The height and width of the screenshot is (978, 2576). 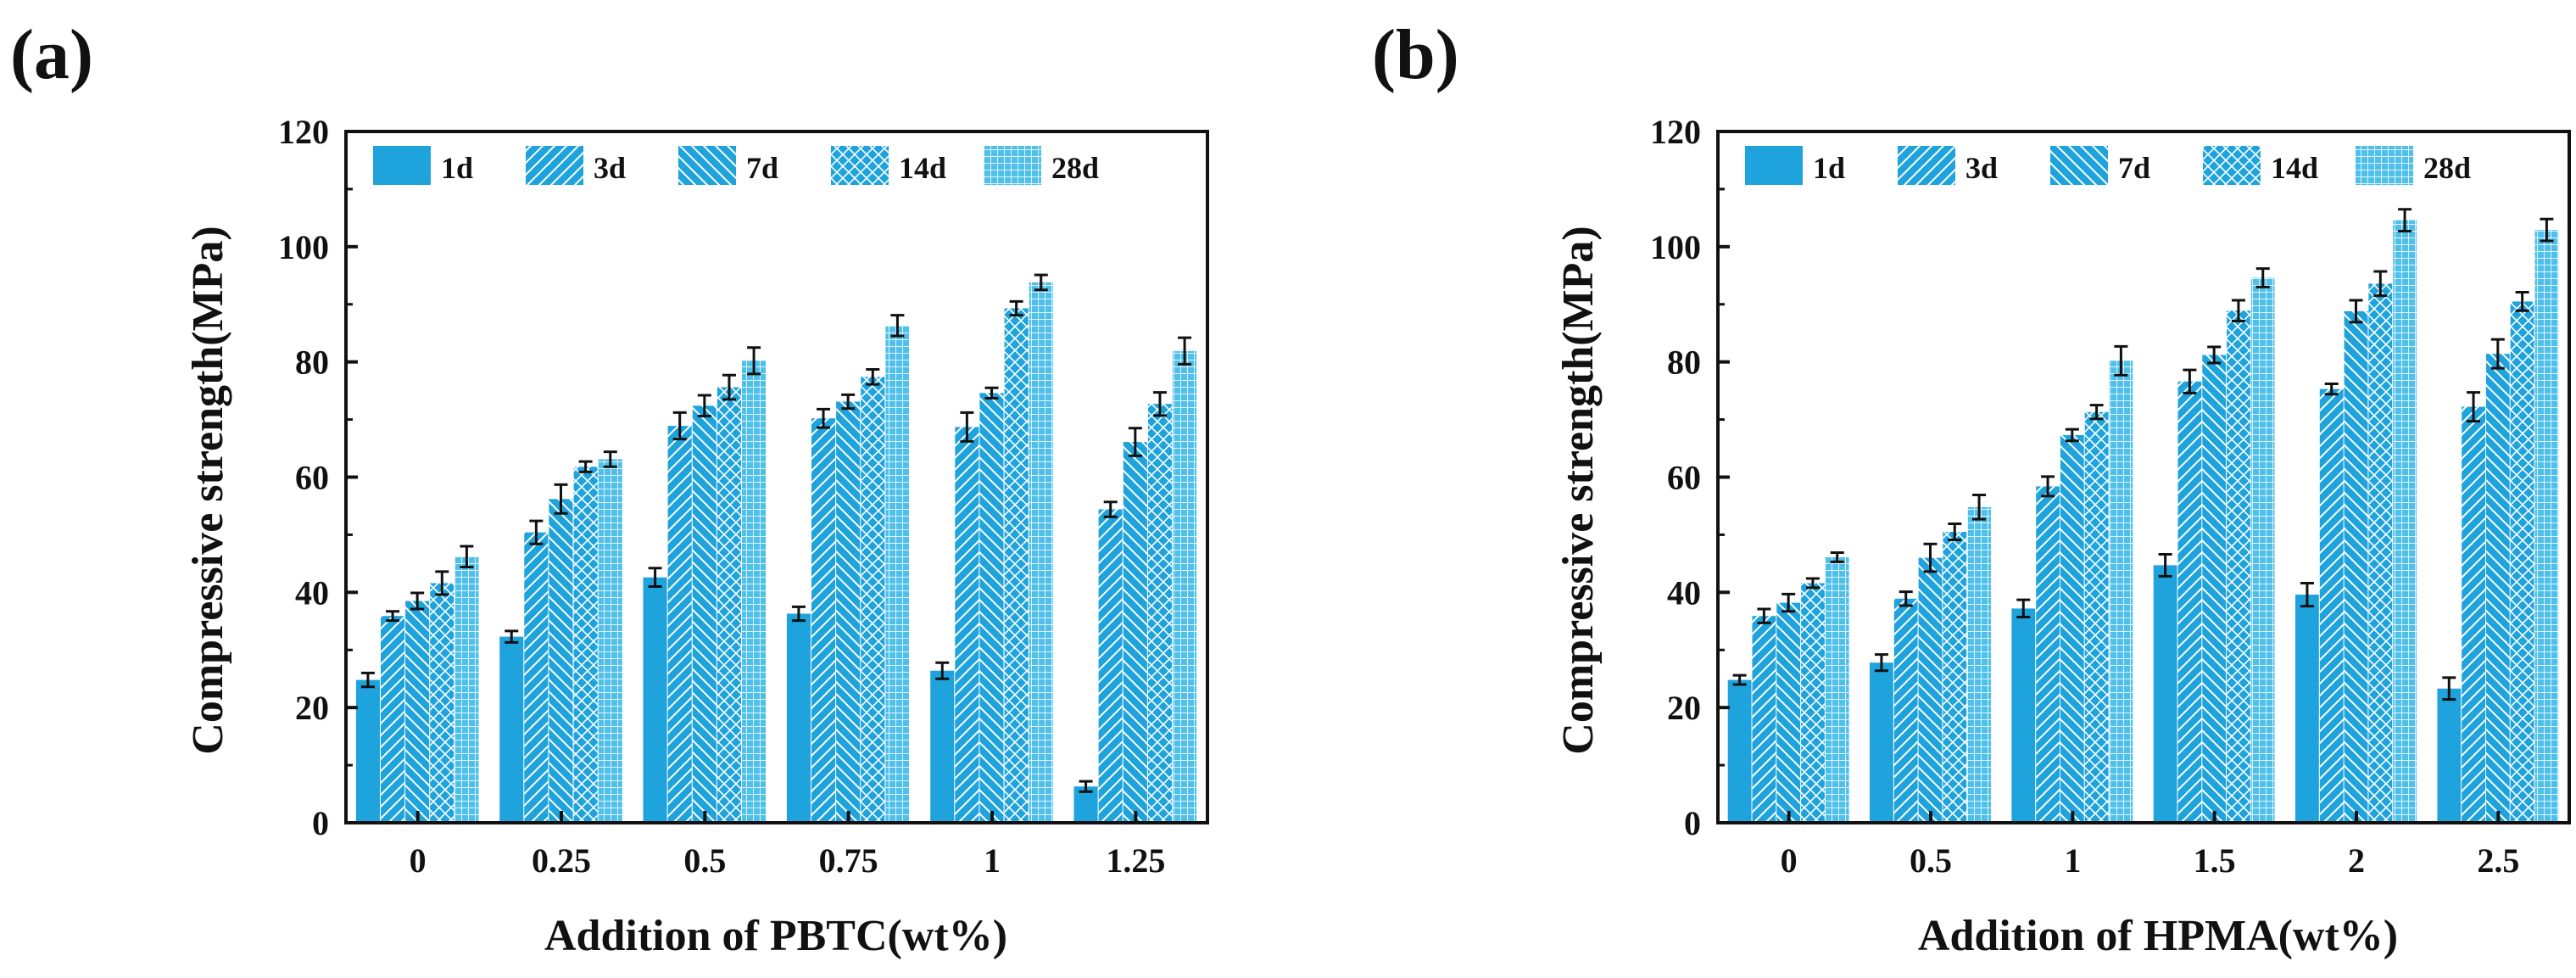 What do you see at coordinates (561, 499) in the screenshot?
I see `error-bar-7d-0.25` at bounding box center [561, 499].